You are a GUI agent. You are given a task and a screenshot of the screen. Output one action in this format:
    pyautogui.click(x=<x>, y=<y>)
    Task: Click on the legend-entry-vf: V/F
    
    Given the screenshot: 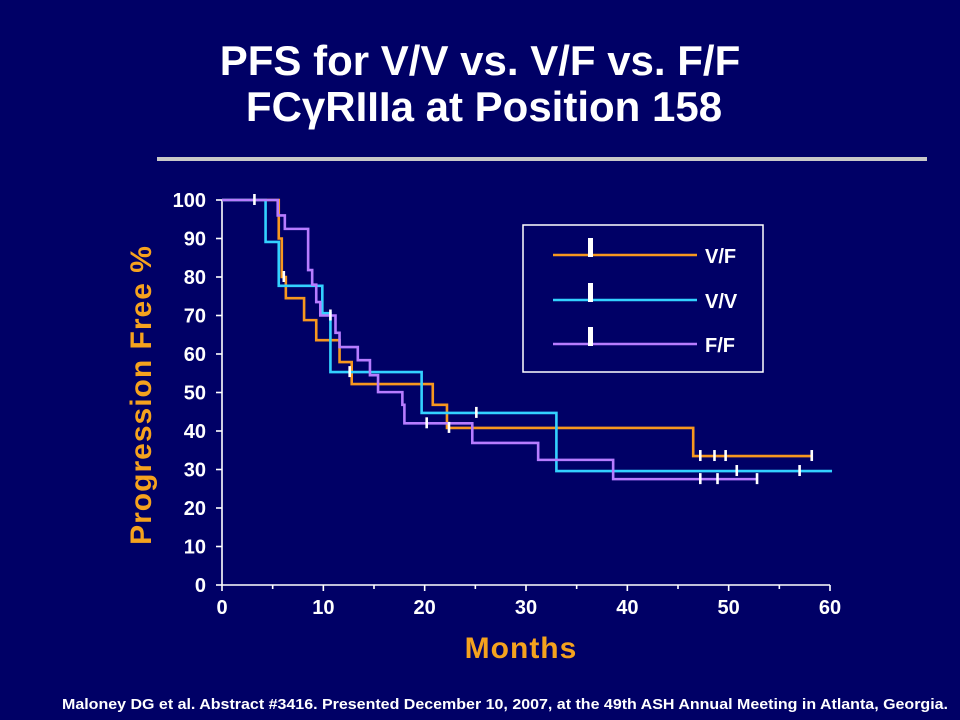 What is the action you would take?
    pyautogui.click(x=644, y=253)
    